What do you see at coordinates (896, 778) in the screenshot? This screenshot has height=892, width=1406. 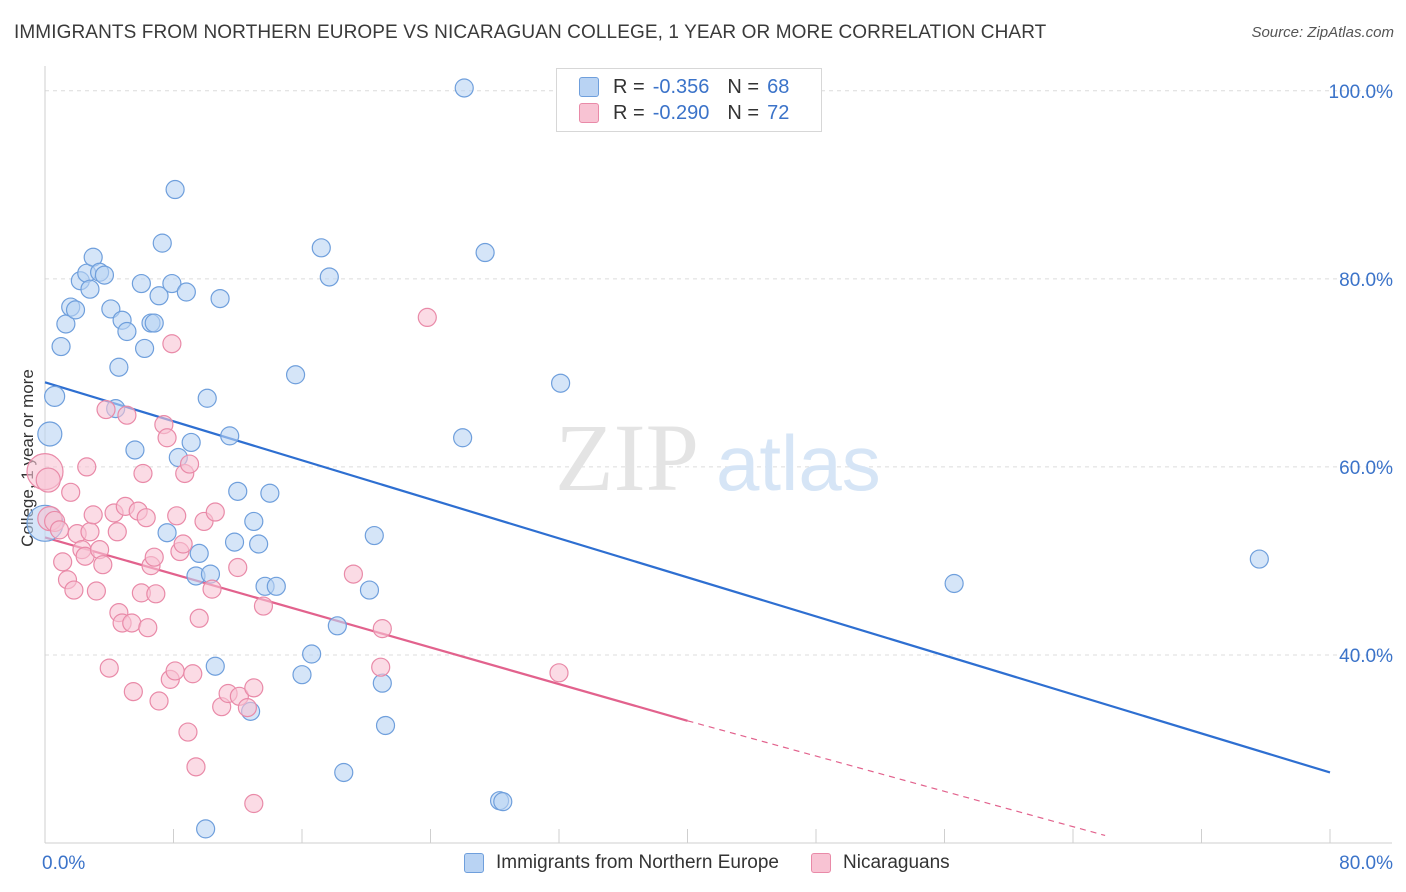 I see `trendline-nicaraguans-extension` at bounding box center [896, 778].